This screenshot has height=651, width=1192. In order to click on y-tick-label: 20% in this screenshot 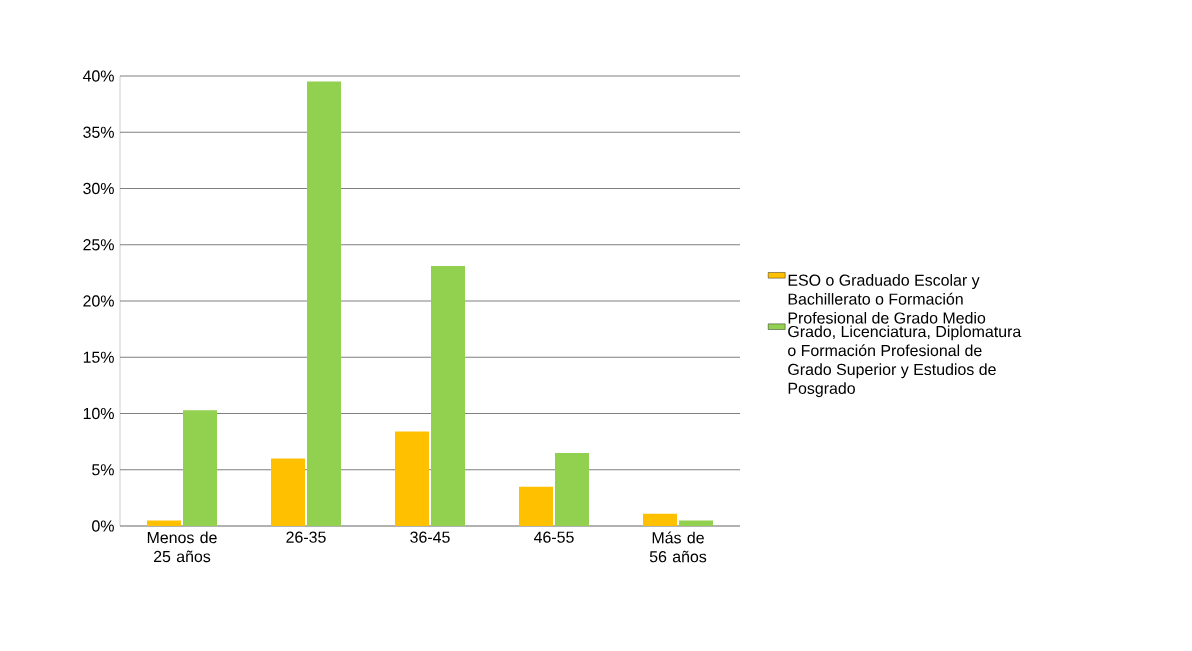, I will do `click(98, 301)`.